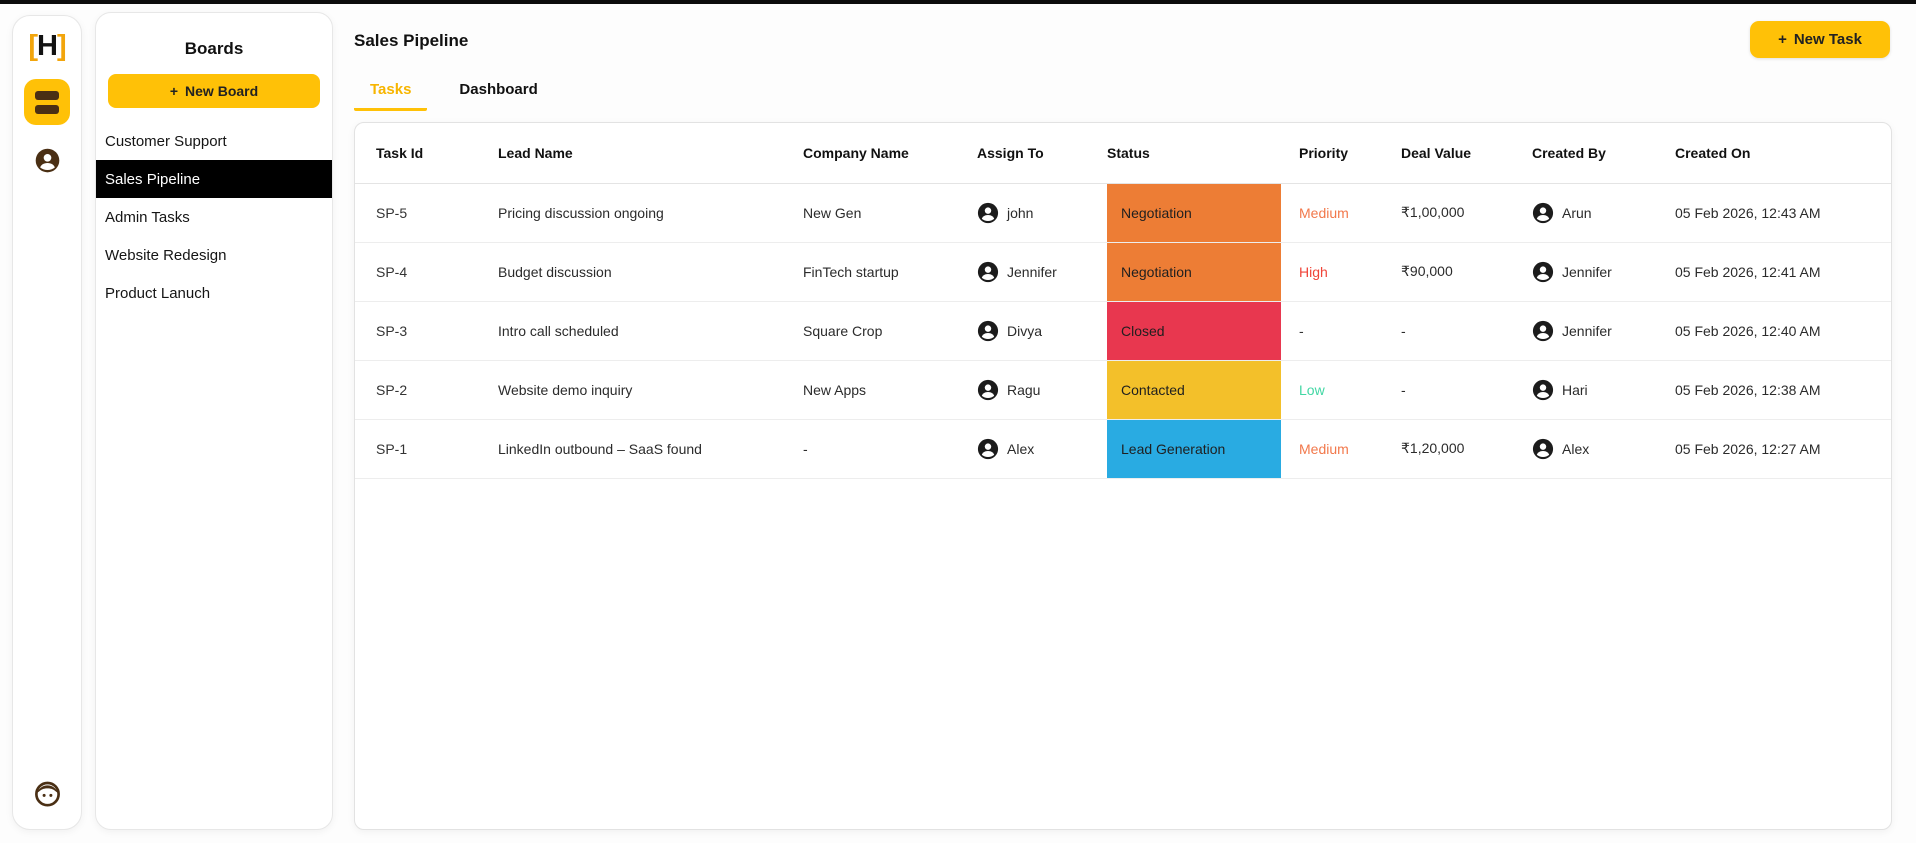 Image resolution: width=1916 pixels, height=843 pixels. What do you see at coordinates (1341, 153) in the screenshot?
I see `column-header-priority: Priority` at bounding box center [1341, 153].